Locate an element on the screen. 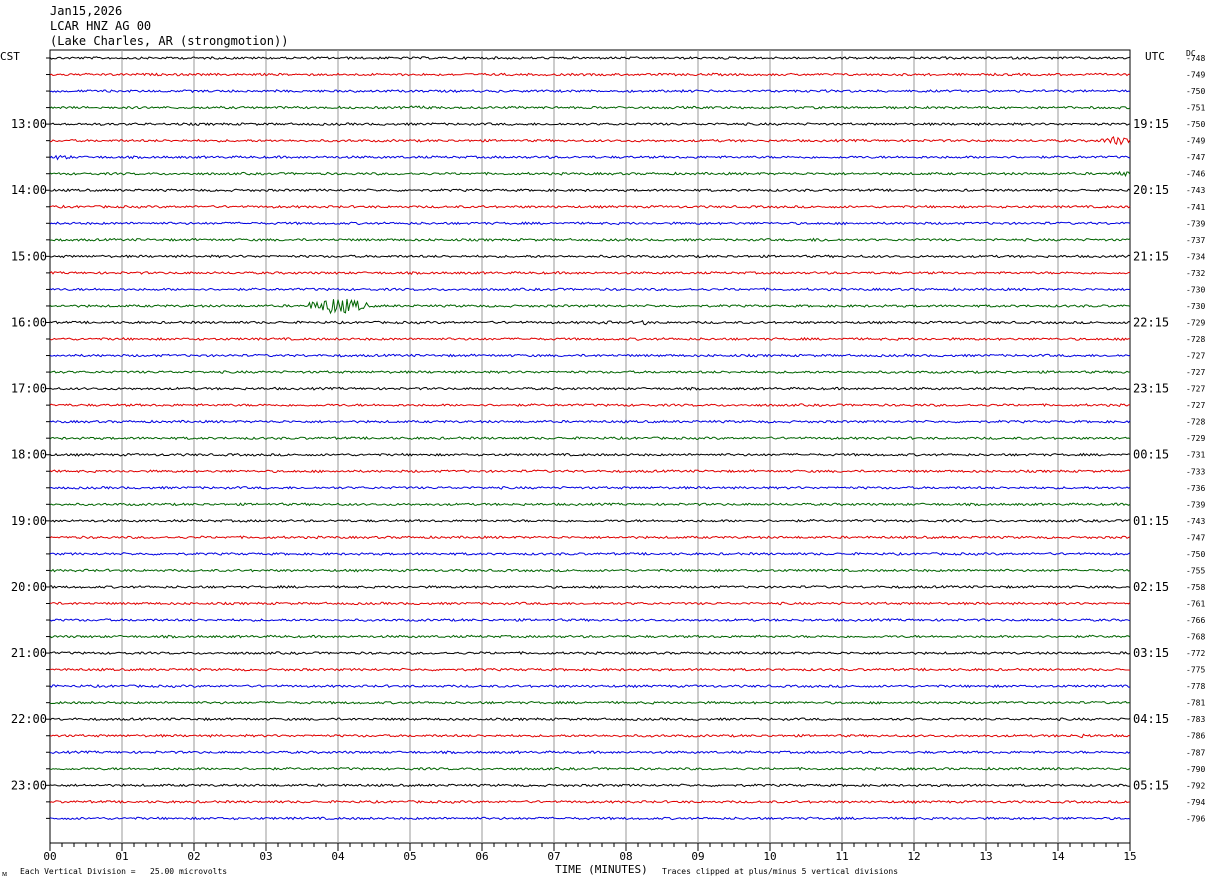 The width and height of the screenshot is (1210, 886). dc-offset-label: -775 is located at coordinates (1195, 670).